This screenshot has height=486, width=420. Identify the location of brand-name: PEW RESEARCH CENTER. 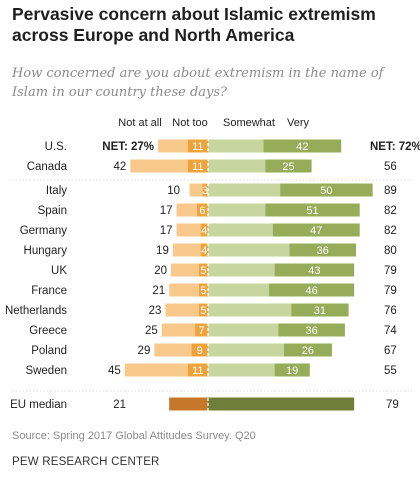
(86, 462).